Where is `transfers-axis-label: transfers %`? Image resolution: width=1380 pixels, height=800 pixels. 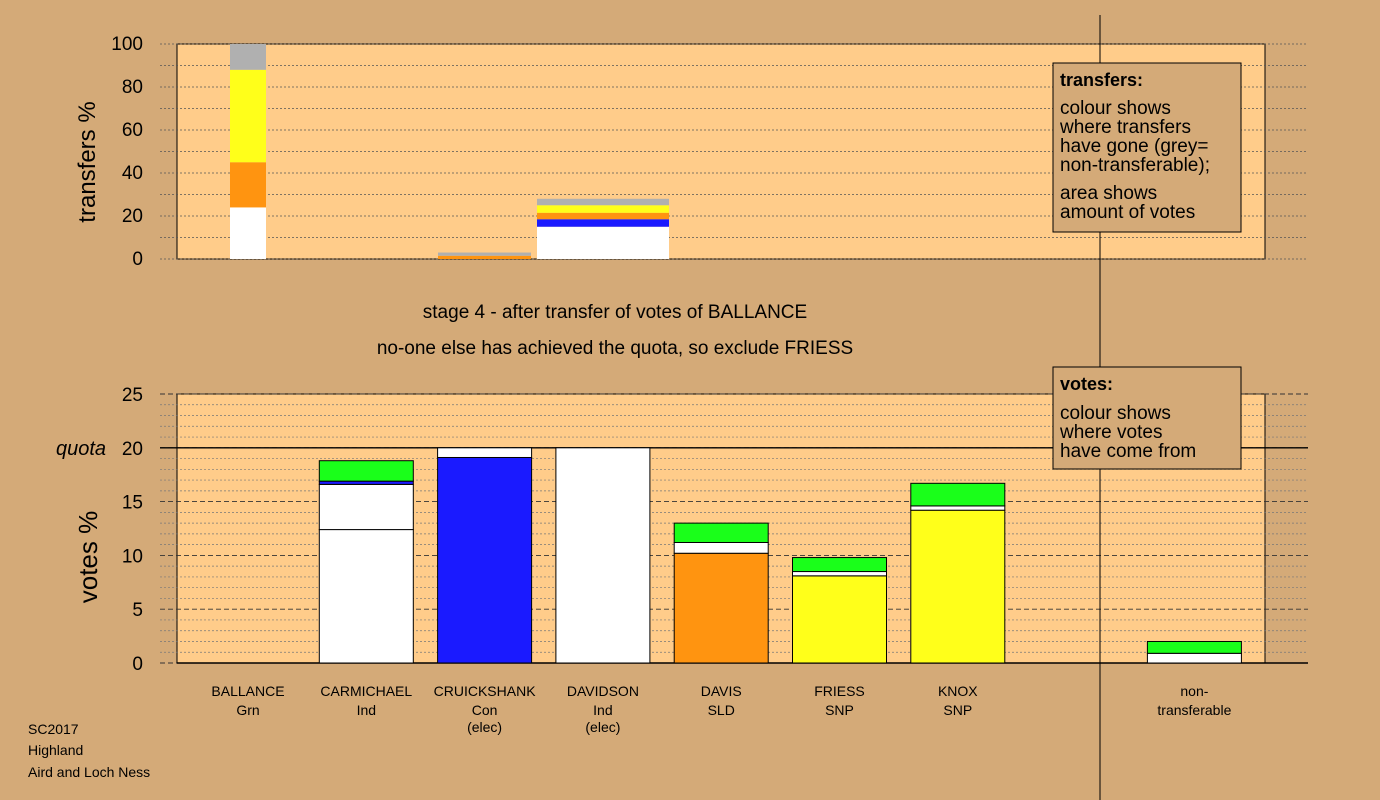 transfers-axis-label: transfers % is located at coordinates (87, 161).